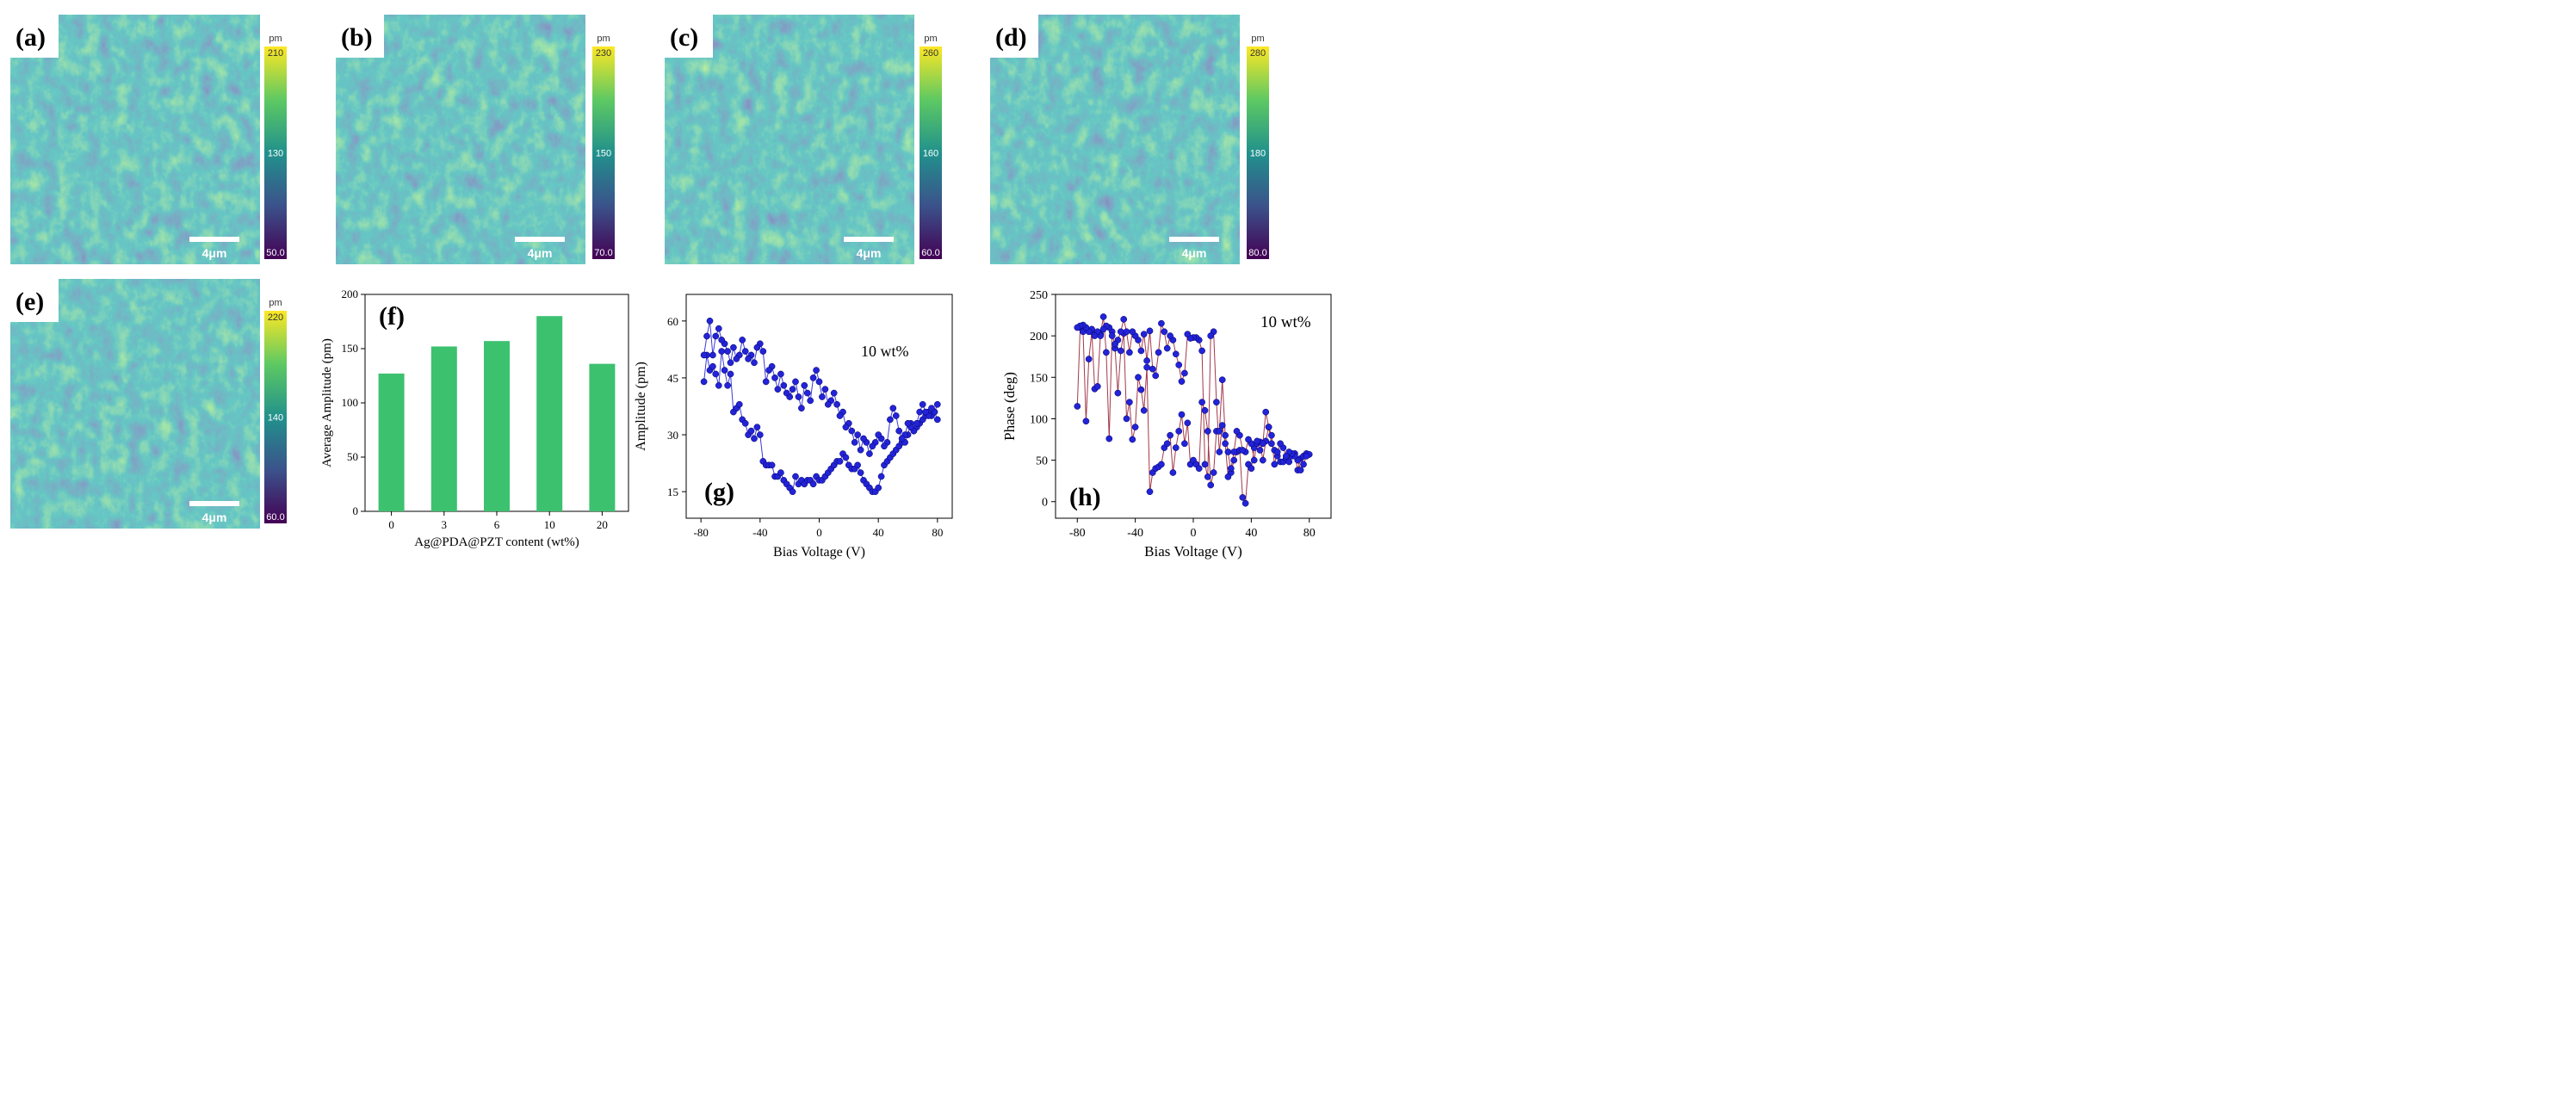 The height and width of the screenshot is (1101, 2576). I want to click on colorbar-mid: 130, so click(275, 154).